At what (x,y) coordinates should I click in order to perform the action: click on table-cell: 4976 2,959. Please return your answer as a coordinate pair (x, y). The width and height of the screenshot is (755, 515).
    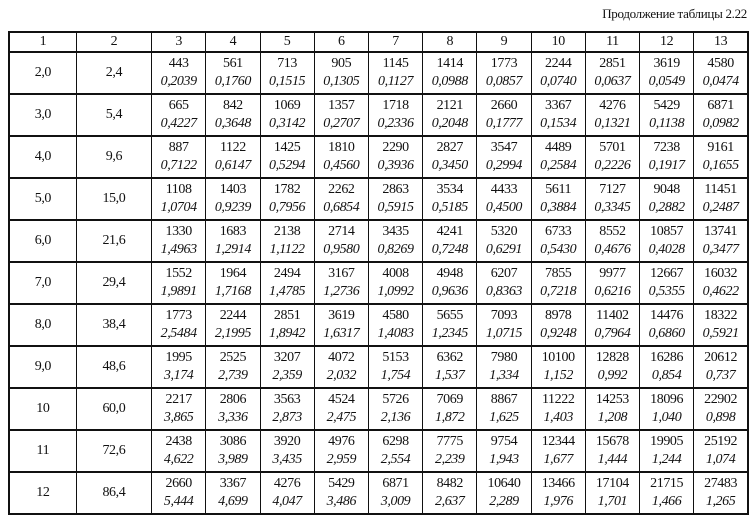
    Looking at the image, I should click on (341, 451).